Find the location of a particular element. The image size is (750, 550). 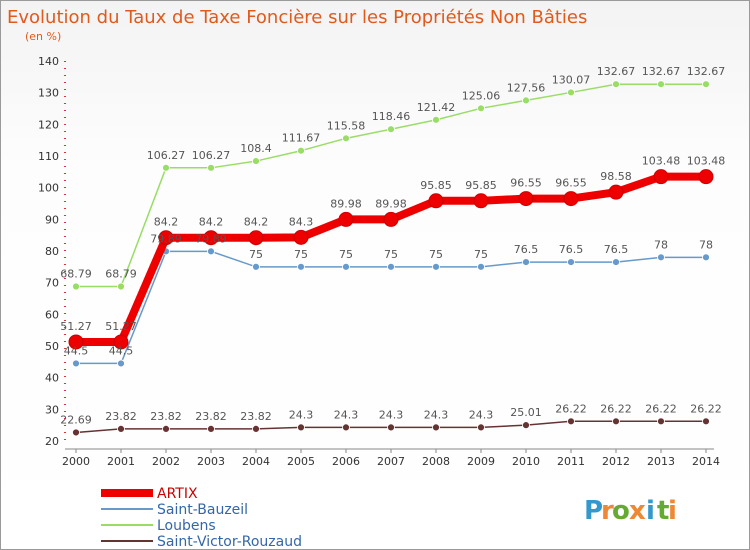

x-tick-label: 2000 is located at coordinates (76, 461).